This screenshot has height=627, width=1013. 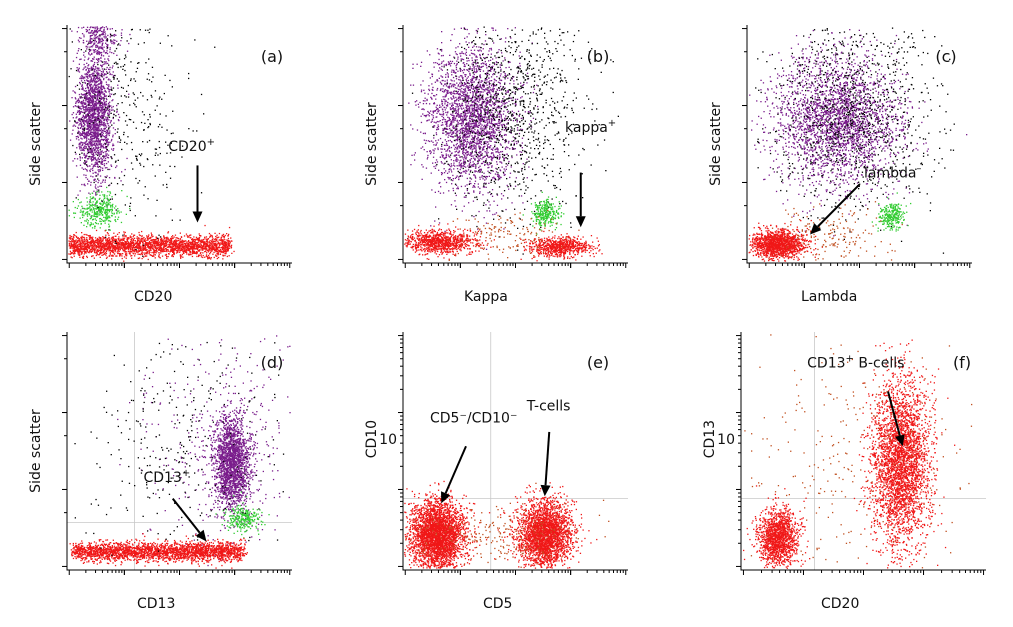 What do you see at coordinates (710, 439) in the screenshot?
I see `y-axis-label: CD13` at bounding box center [710, 439].